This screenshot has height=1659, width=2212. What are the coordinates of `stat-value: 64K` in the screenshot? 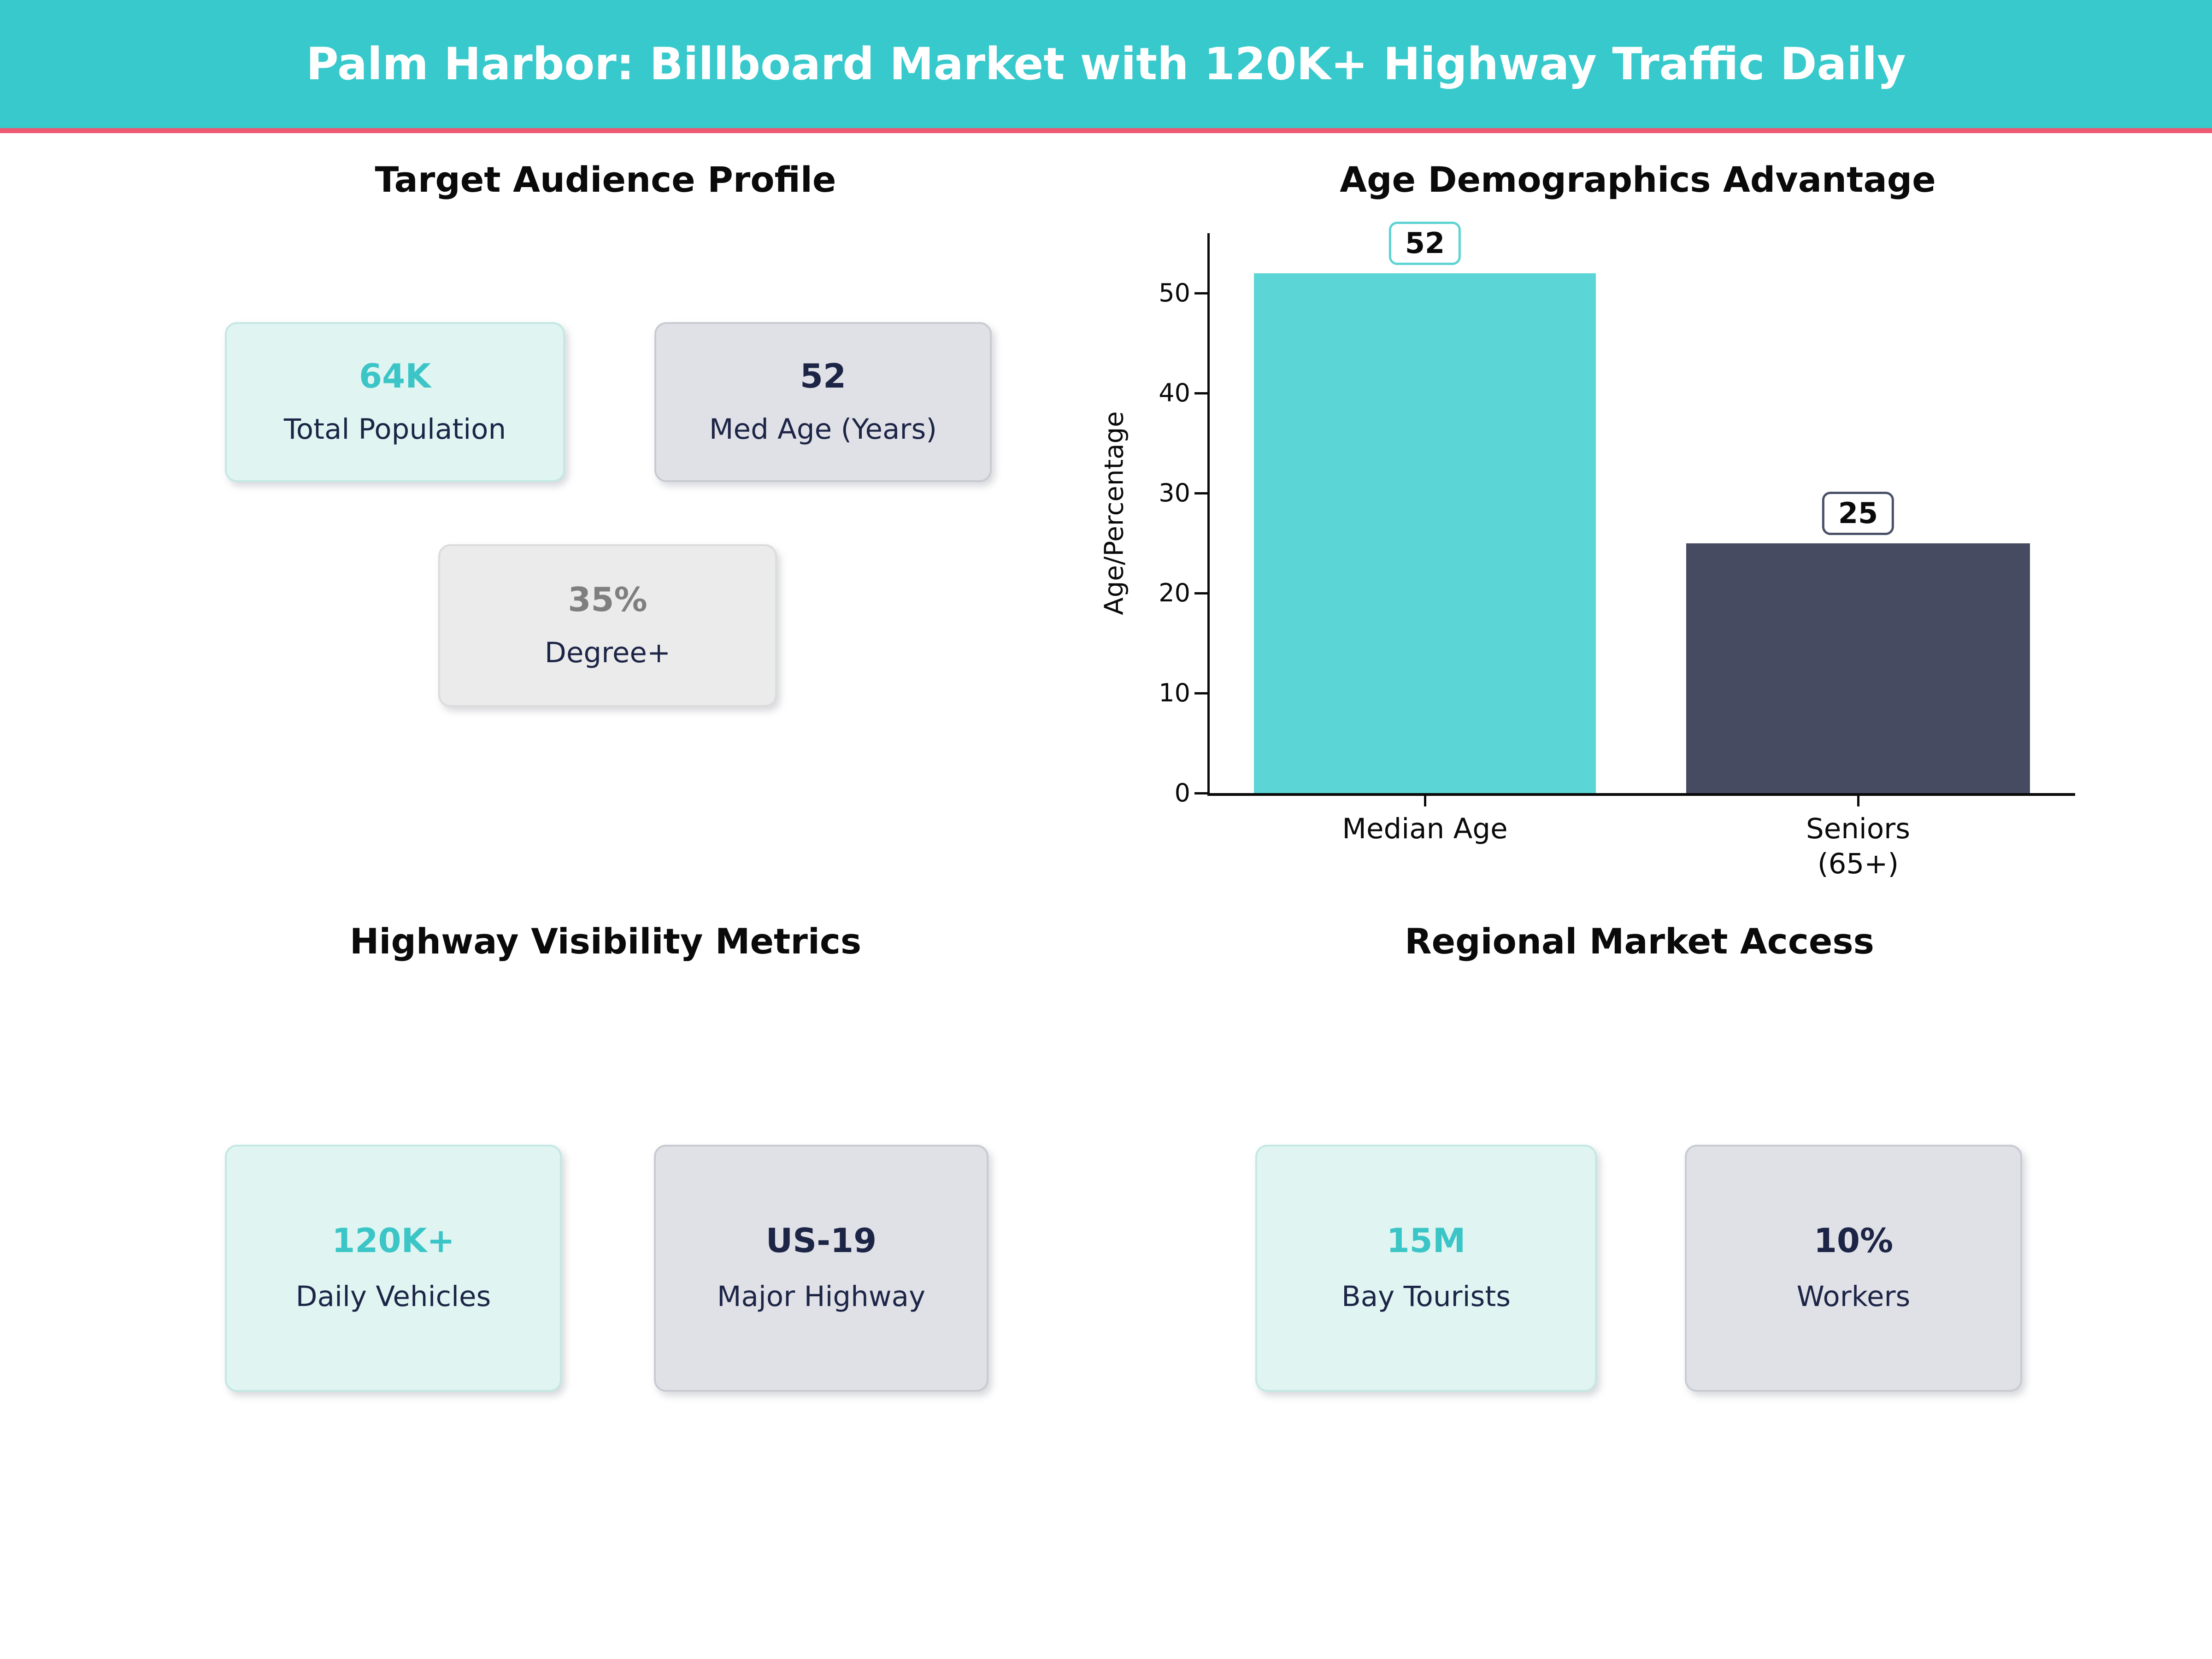 It's located at (395, 375).